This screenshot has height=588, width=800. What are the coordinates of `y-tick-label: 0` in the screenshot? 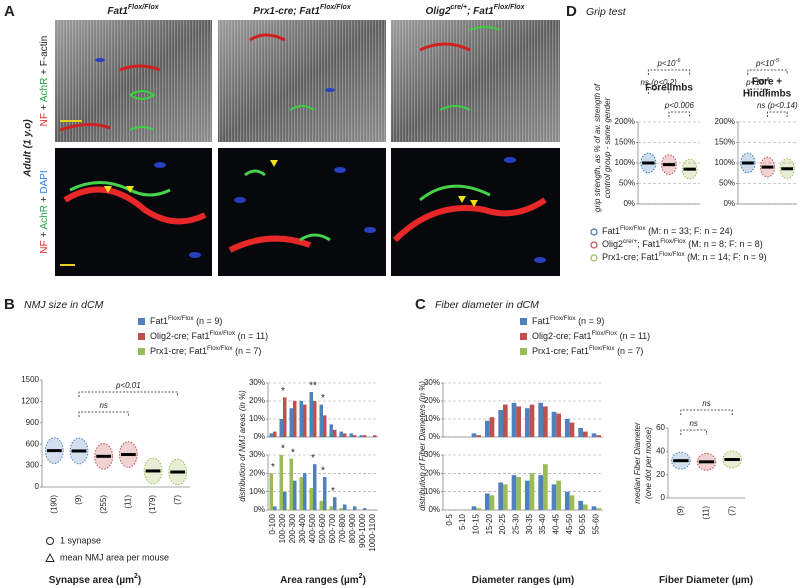 It's located at (663, 497).